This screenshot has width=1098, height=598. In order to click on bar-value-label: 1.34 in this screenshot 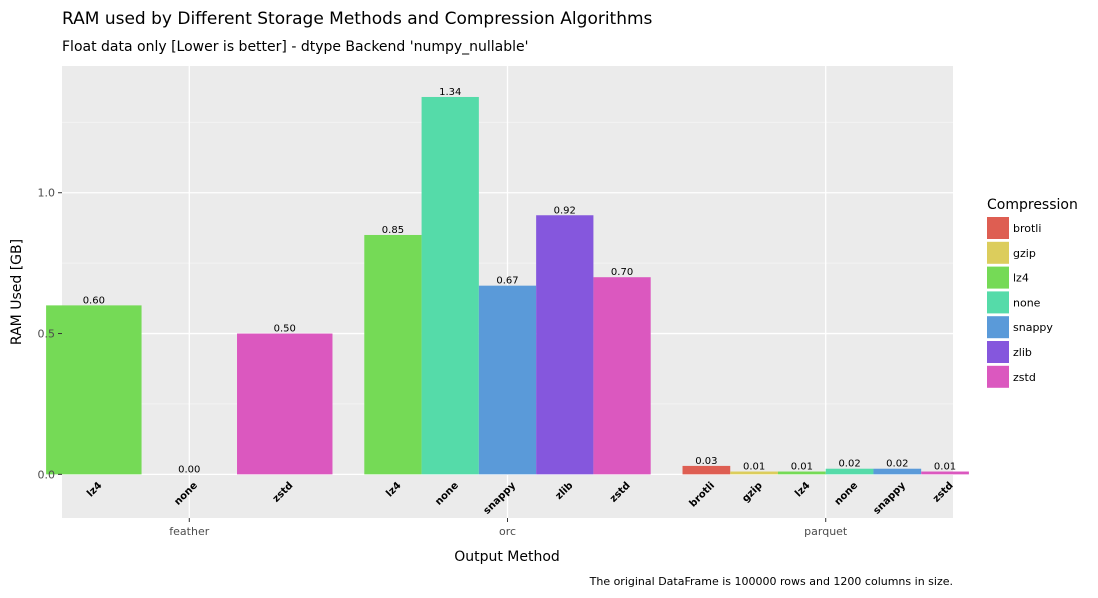, I will do `click(450, 92)`.